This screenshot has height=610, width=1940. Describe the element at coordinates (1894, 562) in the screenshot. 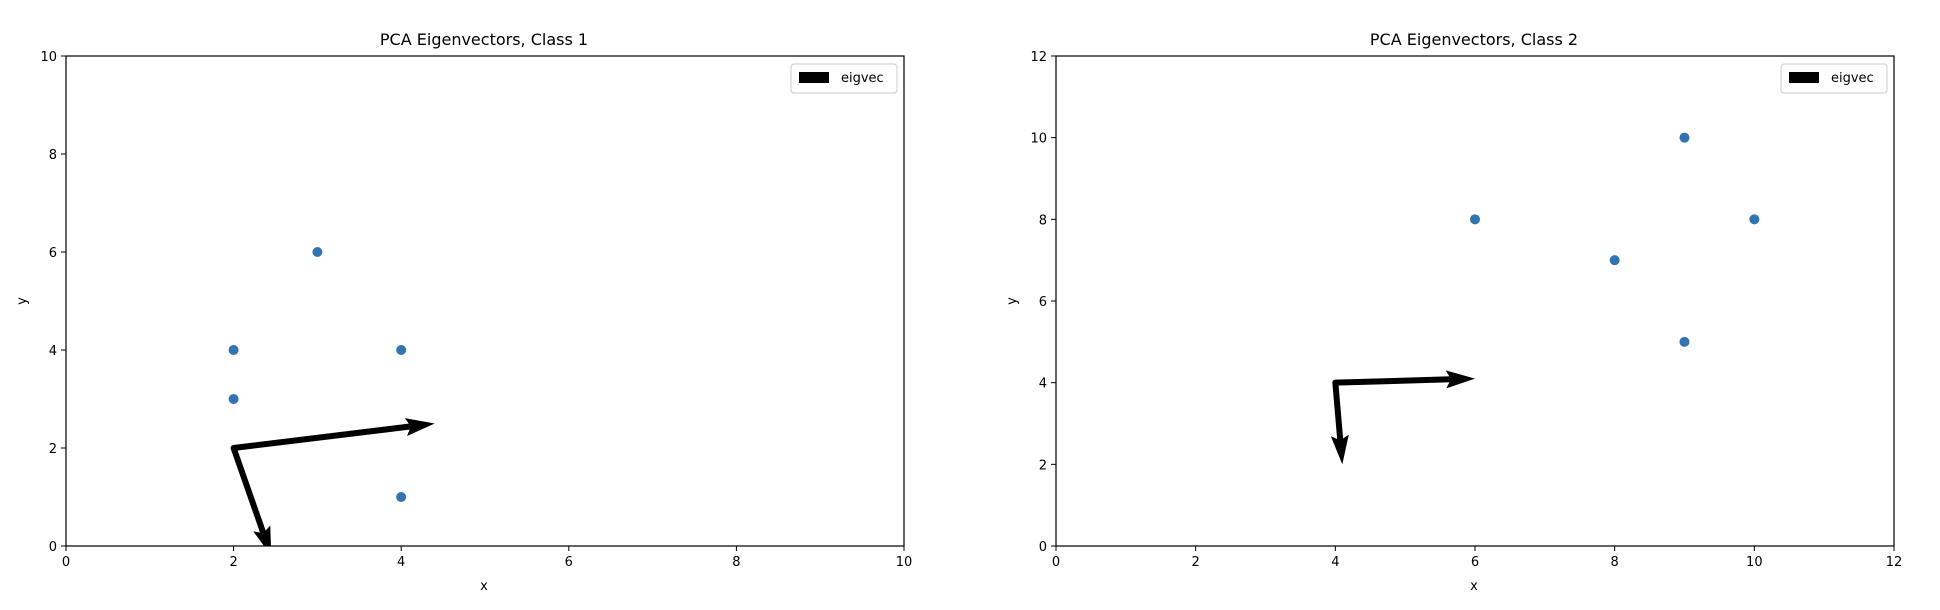

I see `x-tick-label: 12` at that location.